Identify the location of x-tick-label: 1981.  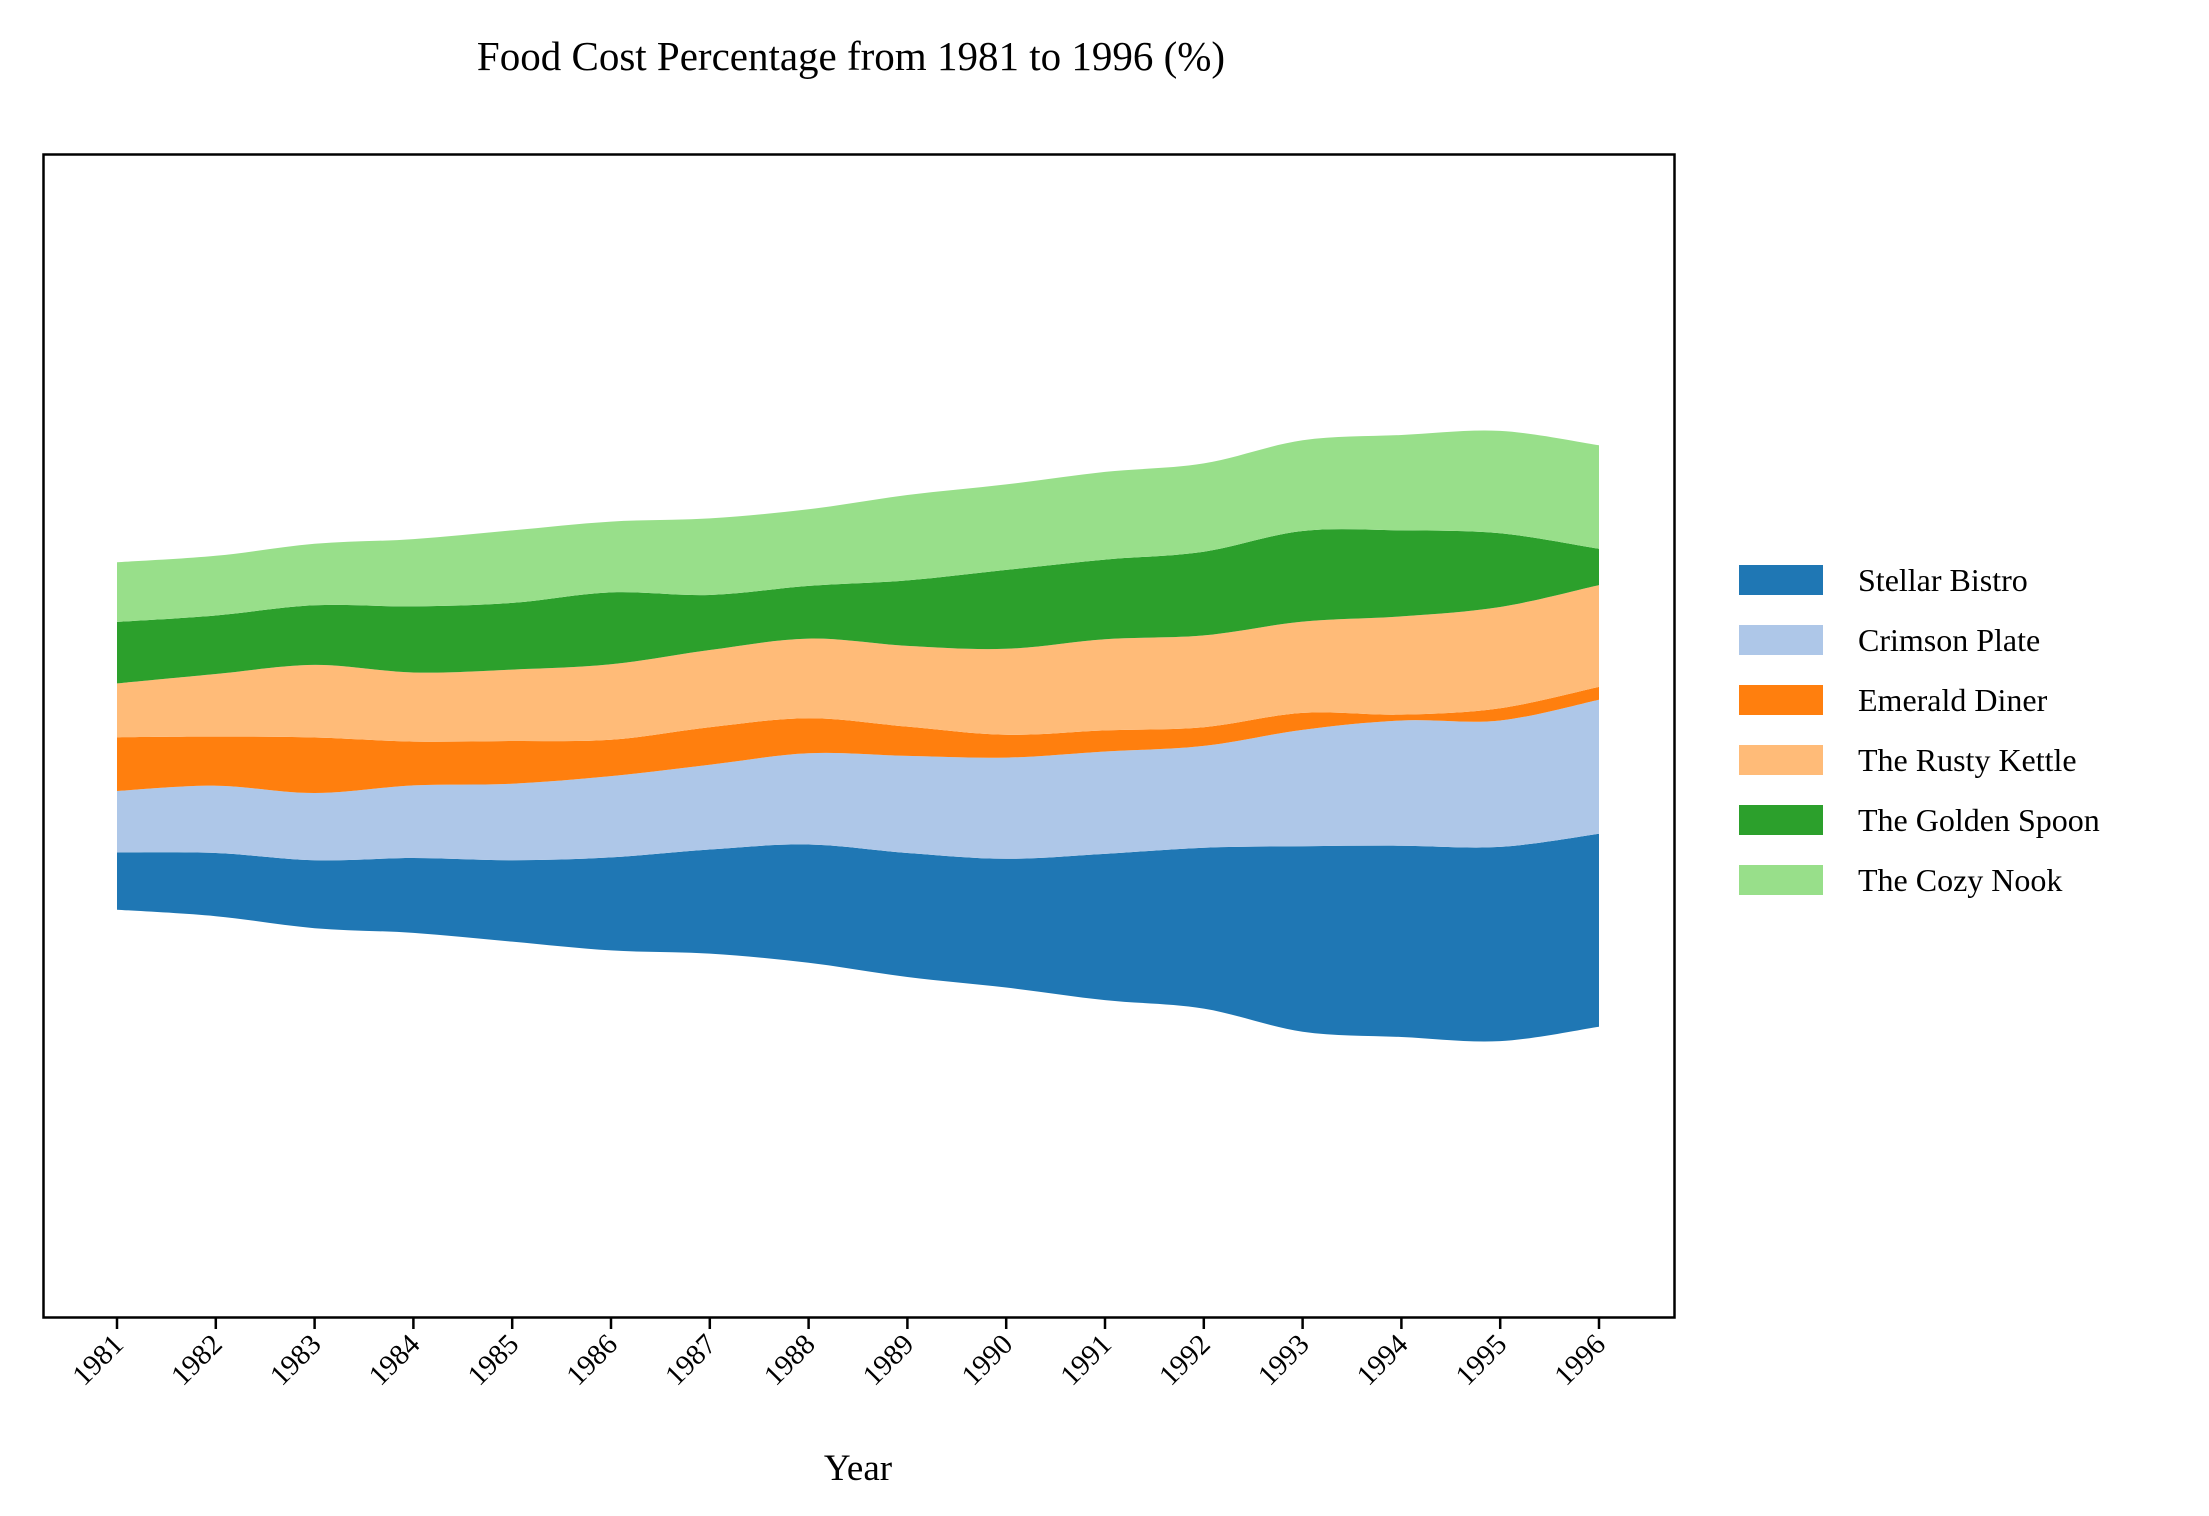
(98, 1360).